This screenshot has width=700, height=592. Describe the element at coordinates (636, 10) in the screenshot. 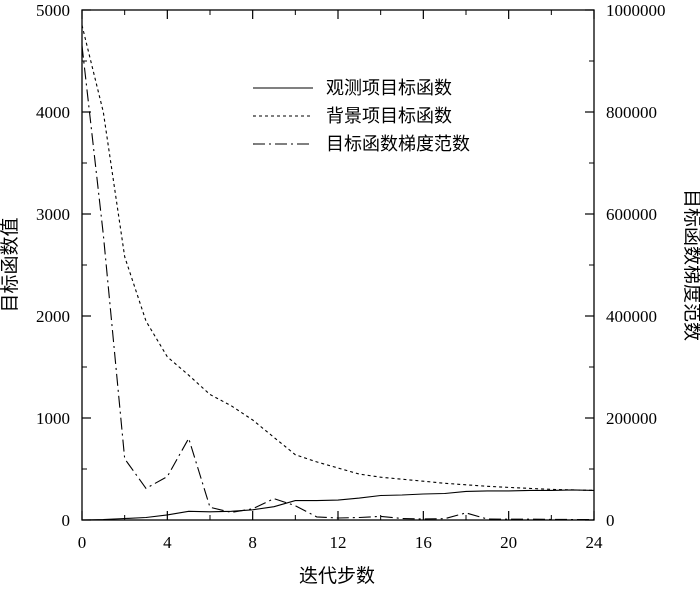

I see `right-y-tick-label: 1000000` at that location.